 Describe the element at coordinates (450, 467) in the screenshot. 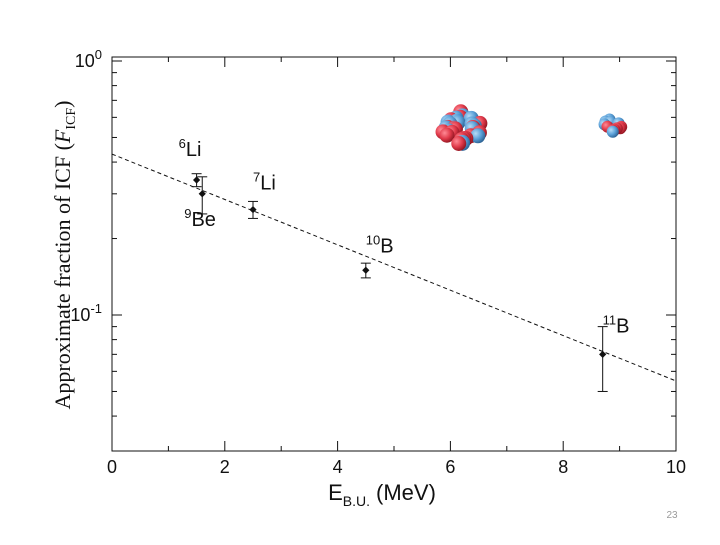

I see `x-tick-label: 6` at that location.